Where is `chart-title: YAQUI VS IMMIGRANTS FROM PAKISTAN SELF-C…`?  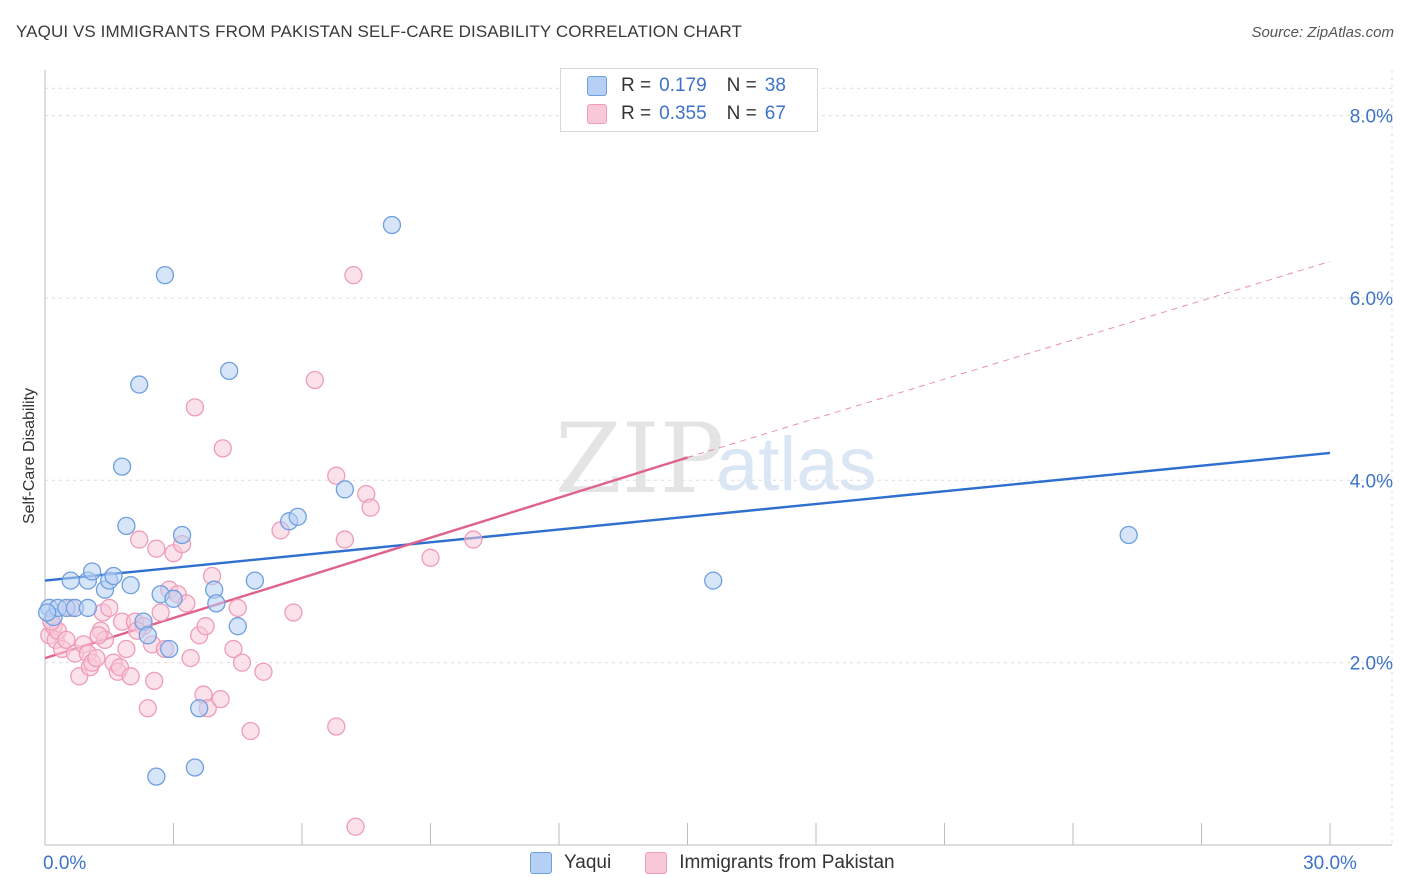
chart-title: YAQUI VS IMMIGRANTS FROM PAKISTAN SELF-C… is located at coordinates (379, 31).